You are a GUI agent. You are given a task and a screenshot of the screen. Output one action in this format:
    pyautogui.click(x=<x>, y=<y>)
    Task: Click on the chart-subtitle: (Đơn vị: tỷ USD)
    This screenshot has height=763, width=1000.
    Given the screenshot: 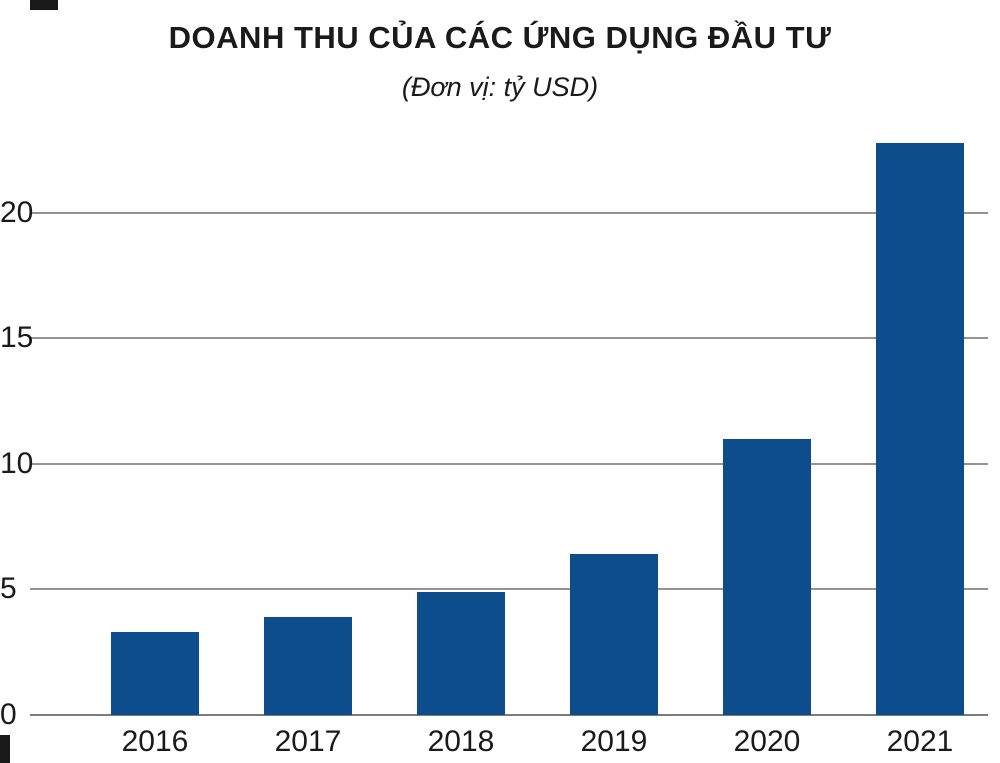 What is the action you would take?
    pyautogui.click(x=500, y=87)
    